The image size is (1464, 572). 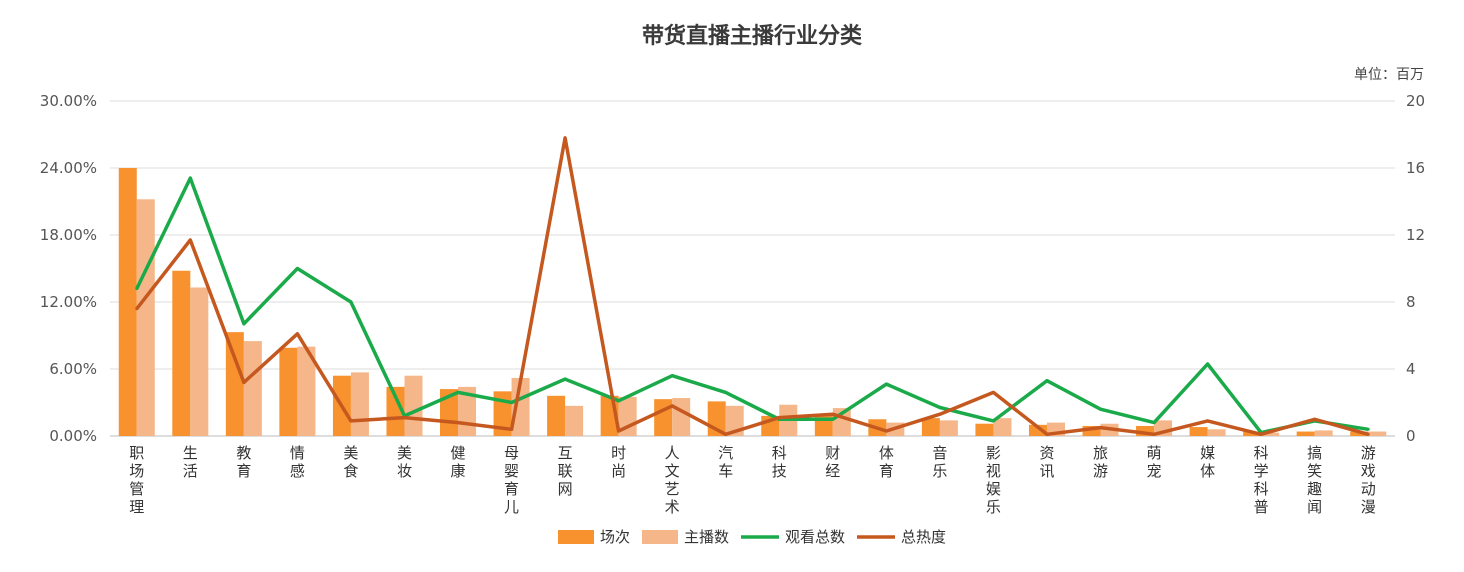 What do you see at coordinates (725, 462) in the screenshot?
I see `x-tick-label: 汽车` at bounding box center [725, 462].